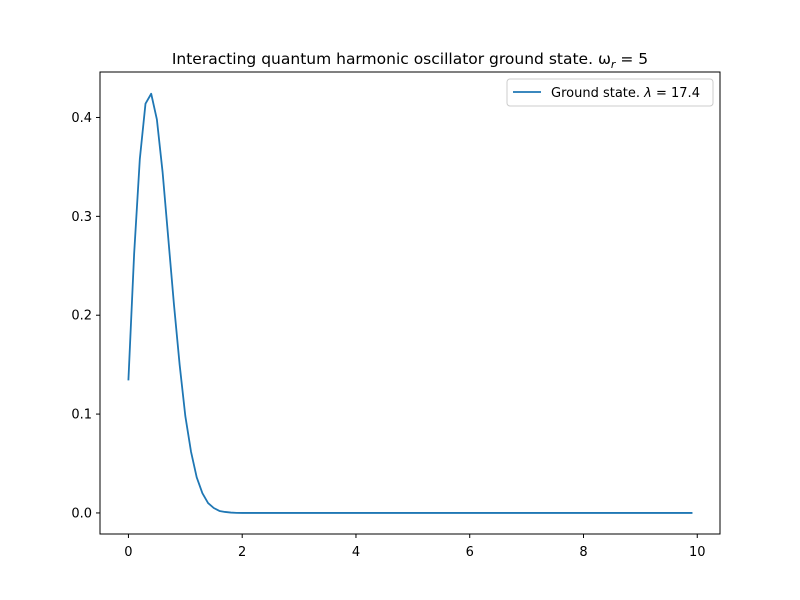  Describe the element at coordinates (81, 217) in the screenshot. I see `y-tick-label: 0.3` at that location.